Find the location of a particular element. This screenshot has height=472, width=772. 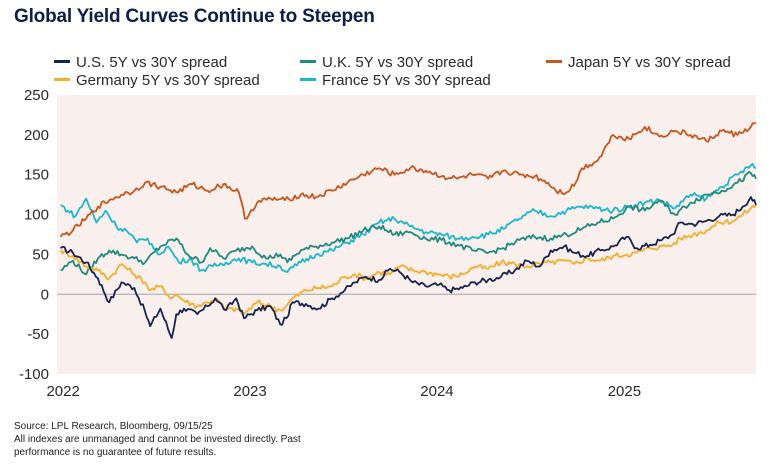

y-tick-label: 200 is located at coordinates (36, 135).